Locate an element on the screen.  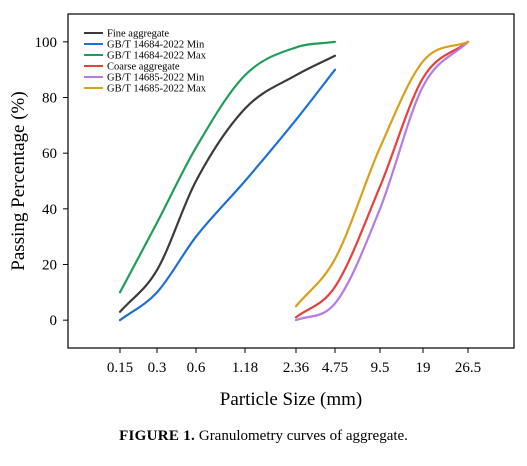
caption-text: Granulometry curves of aggregate. is located at coordinates (303, 436).